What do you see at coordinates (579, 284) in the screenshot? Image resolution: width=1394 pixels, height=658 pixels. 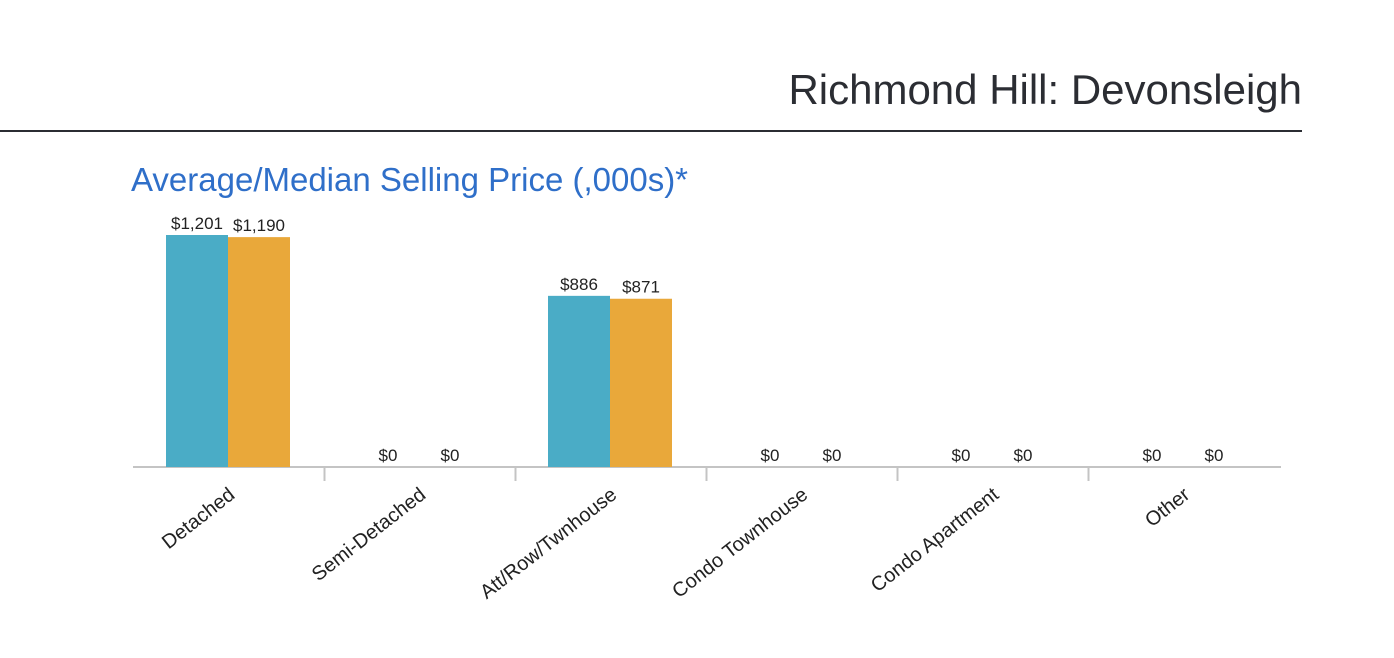 I see `data-label: $886` at bounding box center [579, 284].